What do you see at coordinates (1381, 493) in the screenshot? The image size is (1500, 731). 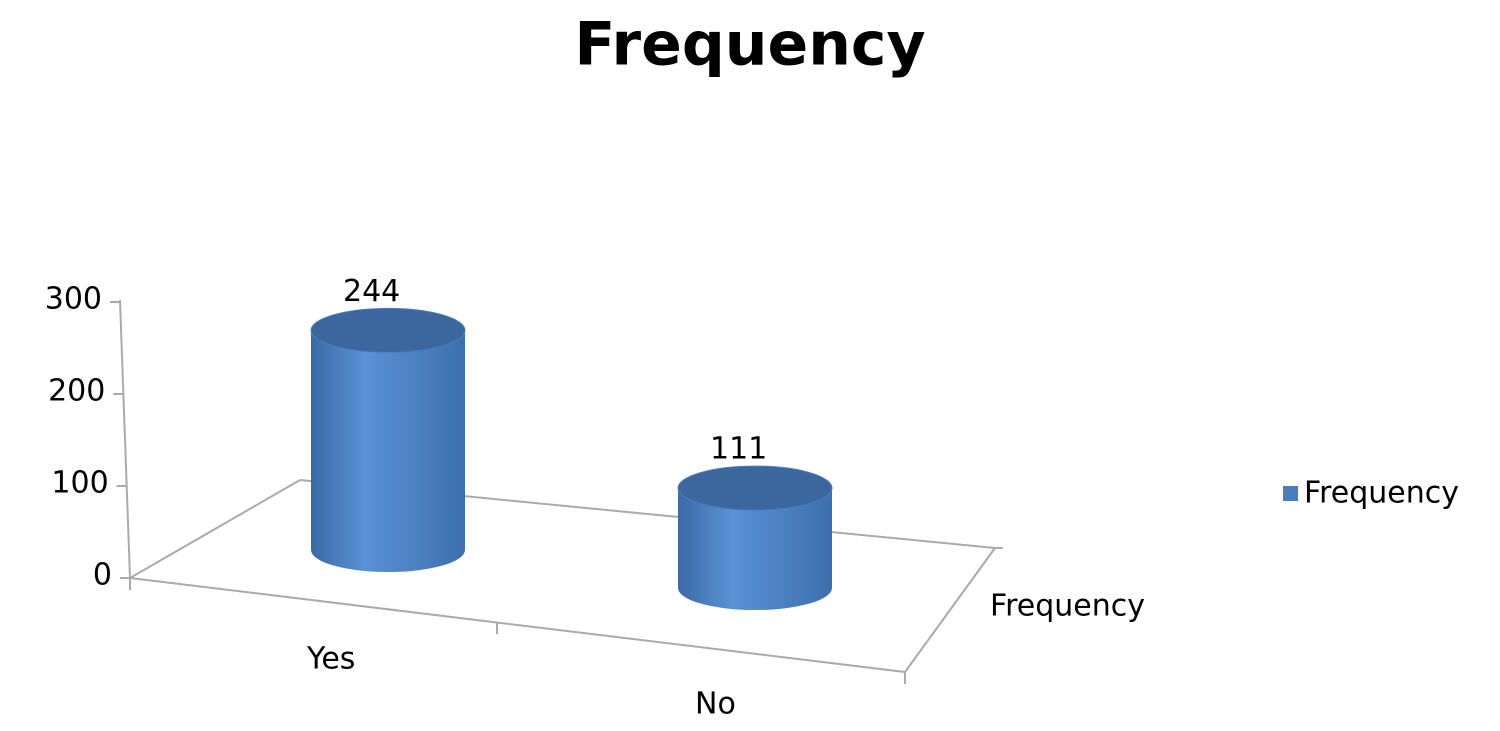 I see `legend-label: Frequency` at bounding box center [1381, 493].